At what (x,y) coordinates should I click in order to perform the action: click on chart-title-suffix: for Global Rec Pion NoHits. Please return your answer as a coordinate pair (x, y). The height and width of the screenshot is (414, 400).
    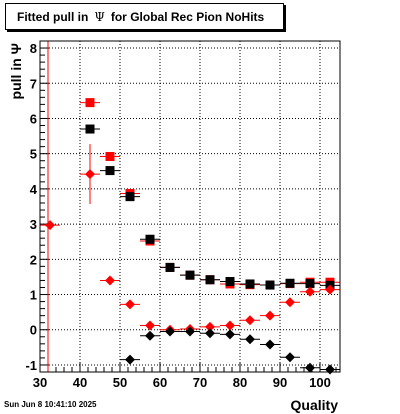
    Looking at the image, I should click on (187, 17).